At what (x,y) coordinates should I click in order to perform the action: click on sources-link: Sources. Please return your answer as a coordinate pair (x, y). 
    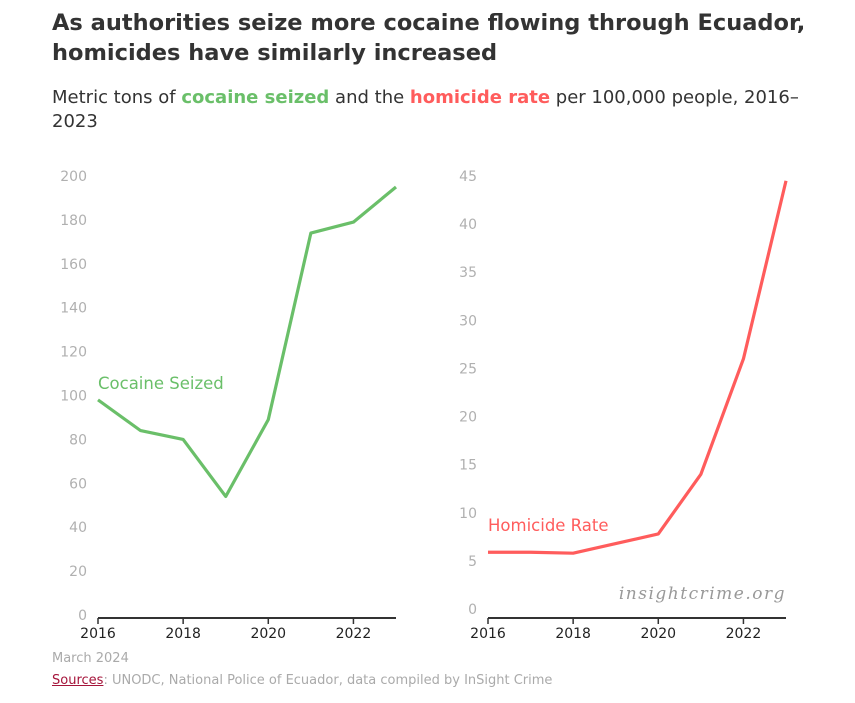
    Looking at the image, I should click on (78, 680).